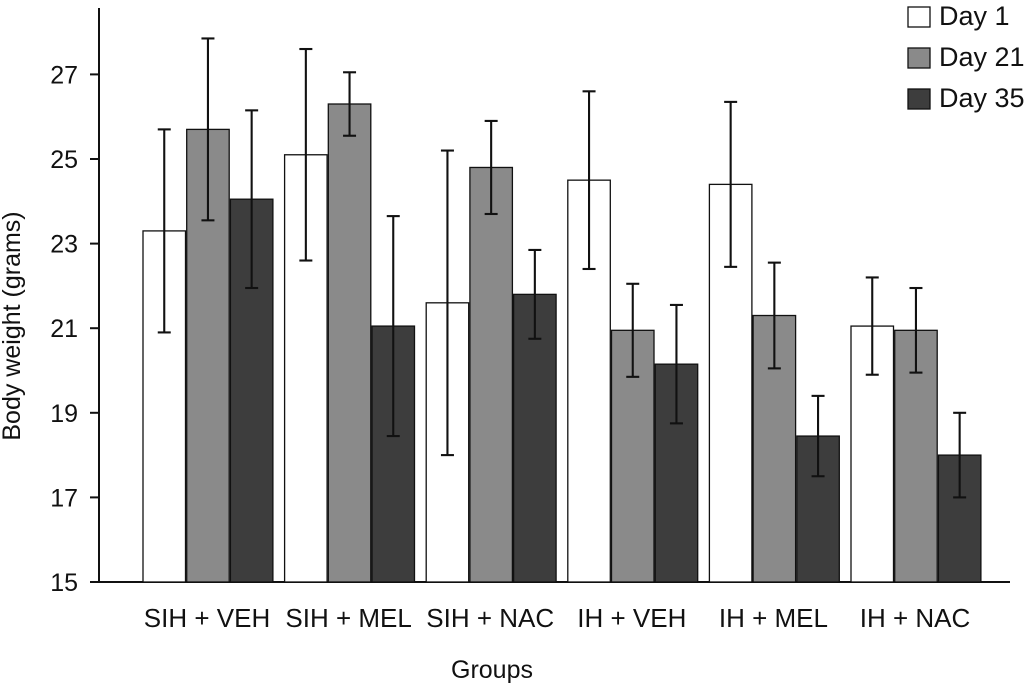 The height and width of the screenshot is (687, 1024). I want to click on legend-label-day-21: Day 21, so click(981, 57).